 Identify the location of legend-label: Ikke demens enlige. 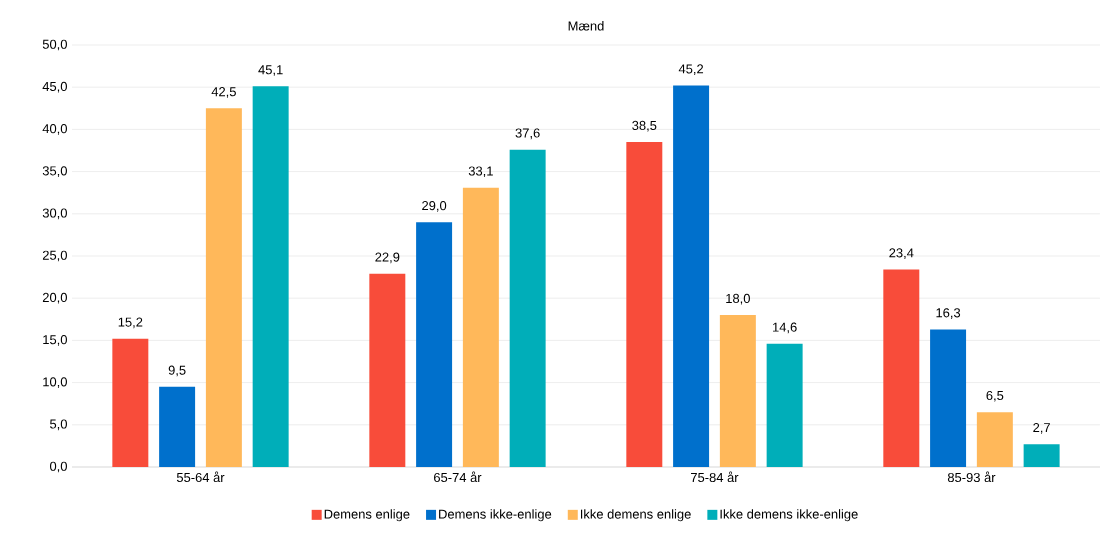
(635, 515).